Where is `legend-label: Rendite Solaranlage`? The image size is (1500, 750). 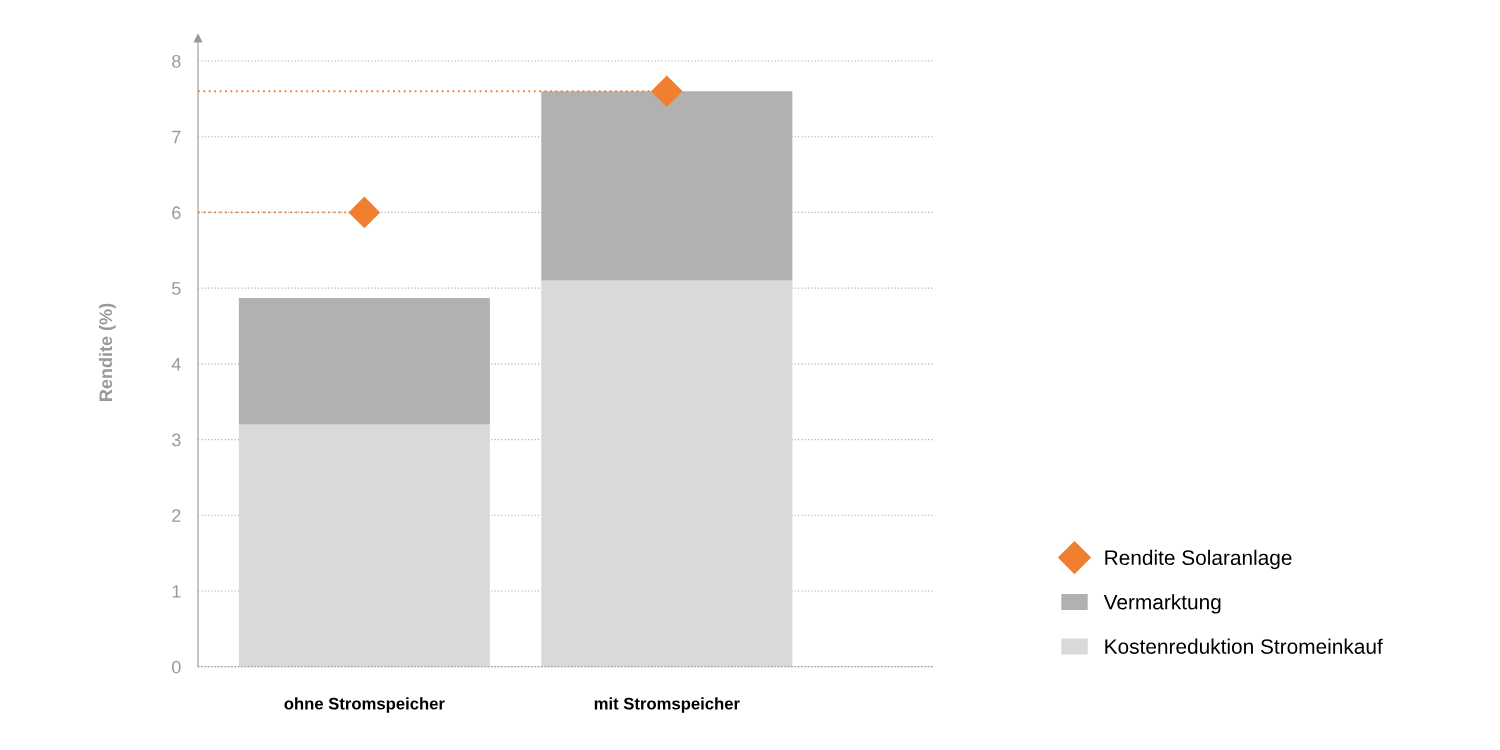
legend-label: Rendite Solaranlage is located at coordinates (1198, 559).